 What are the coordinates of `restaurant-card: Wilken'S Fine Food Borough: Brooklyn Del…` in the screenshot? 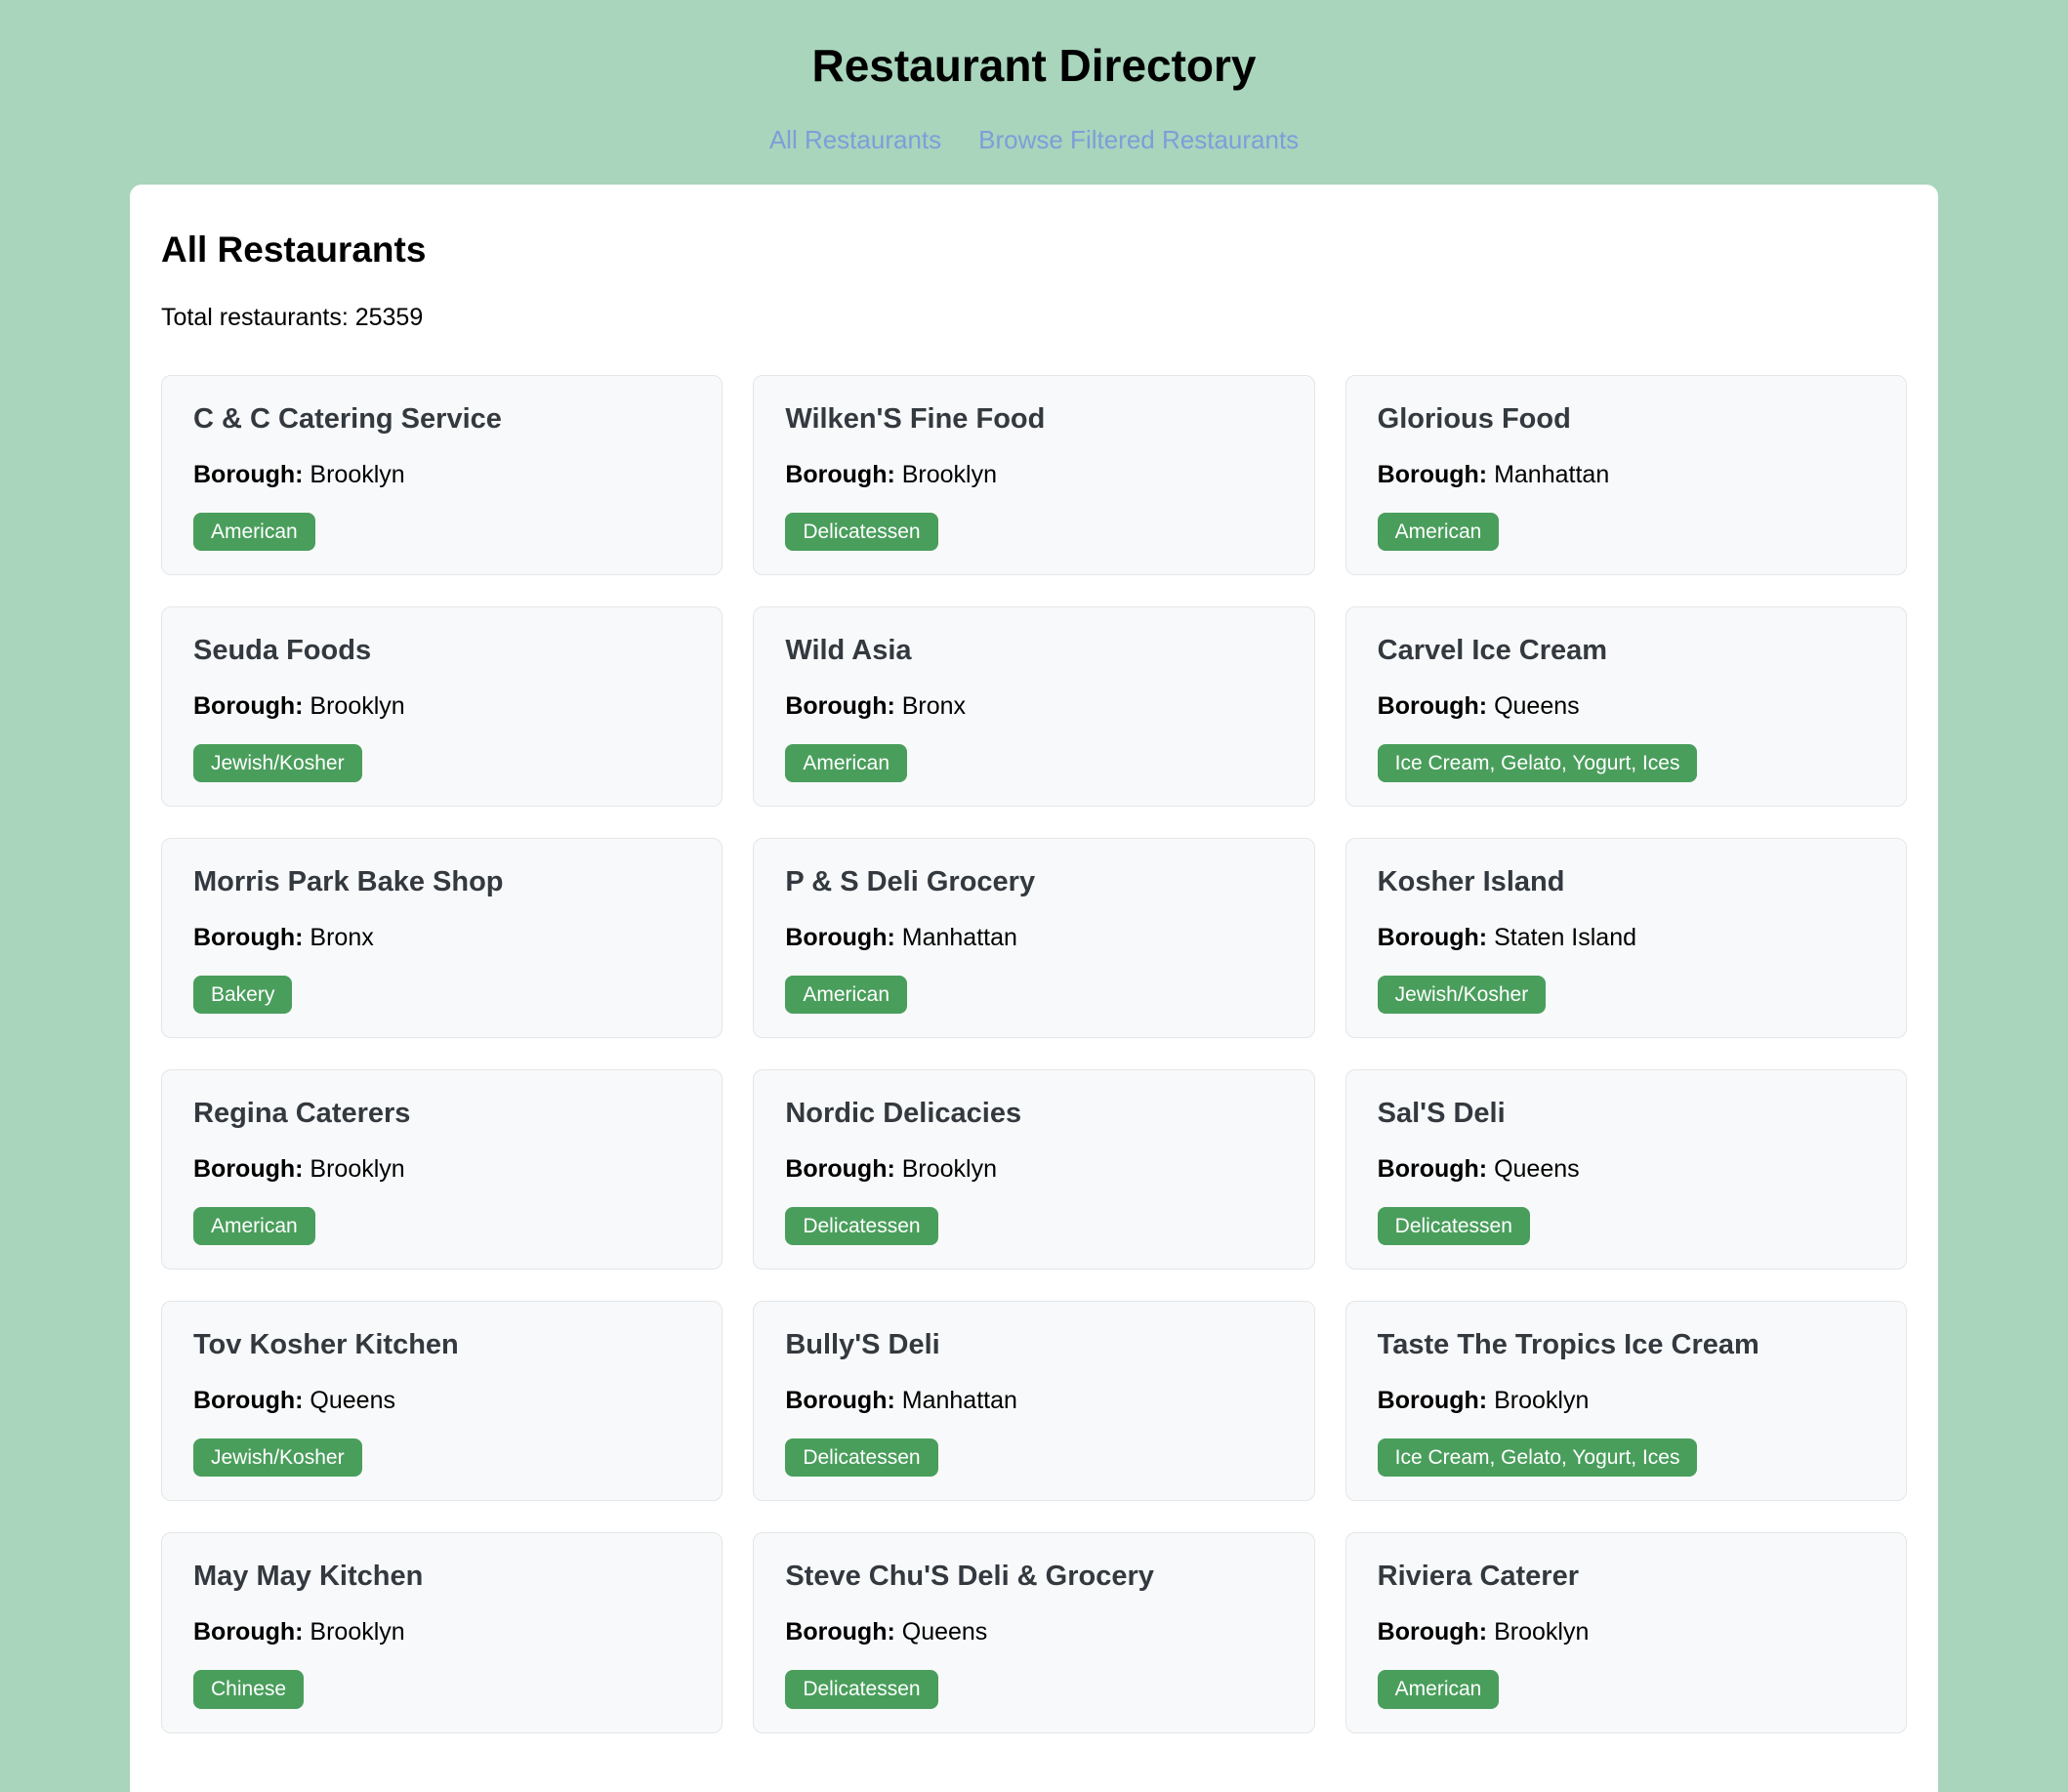 It's located at (1034, 475).